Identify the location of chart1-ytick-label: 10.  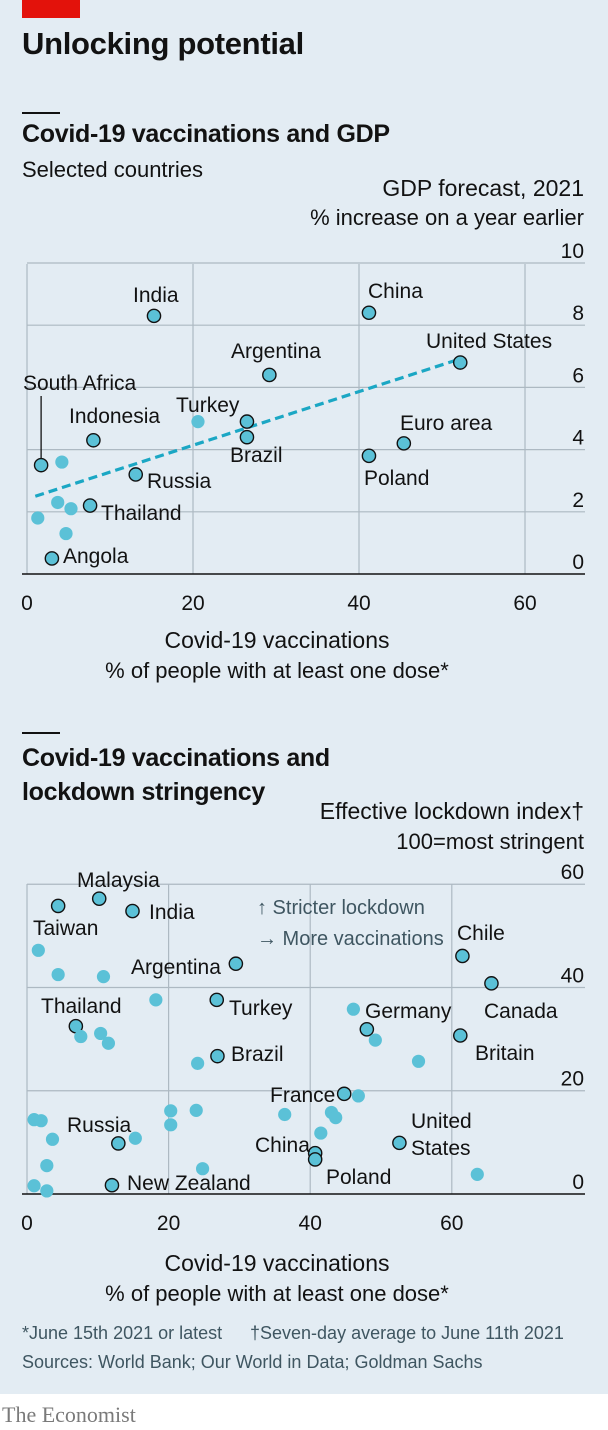
(572, 251).